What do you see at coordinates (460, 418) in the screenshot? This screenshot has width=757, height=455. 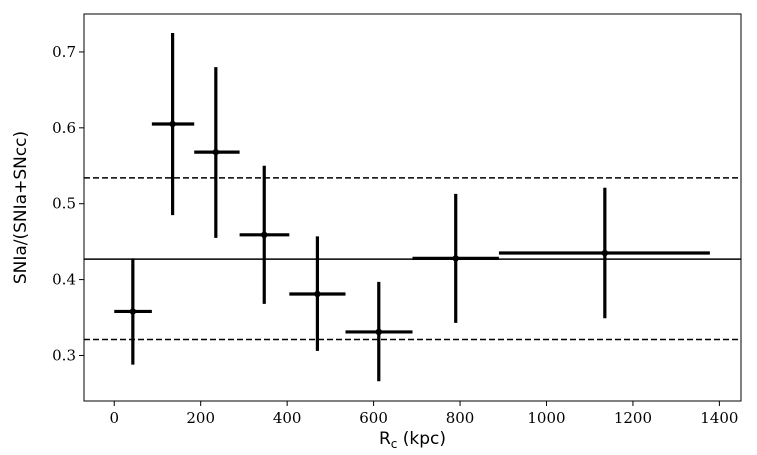 I see `x-tick-label: 800` at bounding box center [460, 418].